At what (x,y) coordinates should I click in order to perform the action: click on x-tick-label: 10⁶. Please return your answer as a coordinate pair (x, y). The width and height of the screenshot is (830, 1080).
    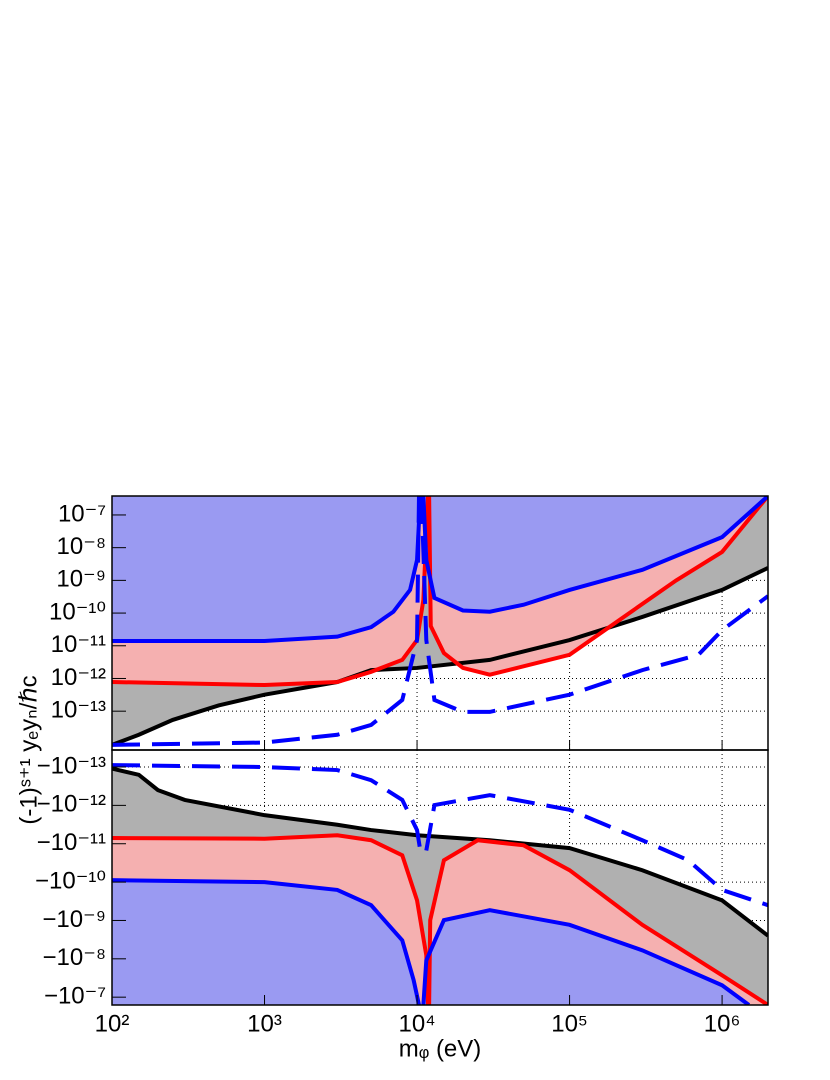
    Looking at the image, I should click on (722, 1023).